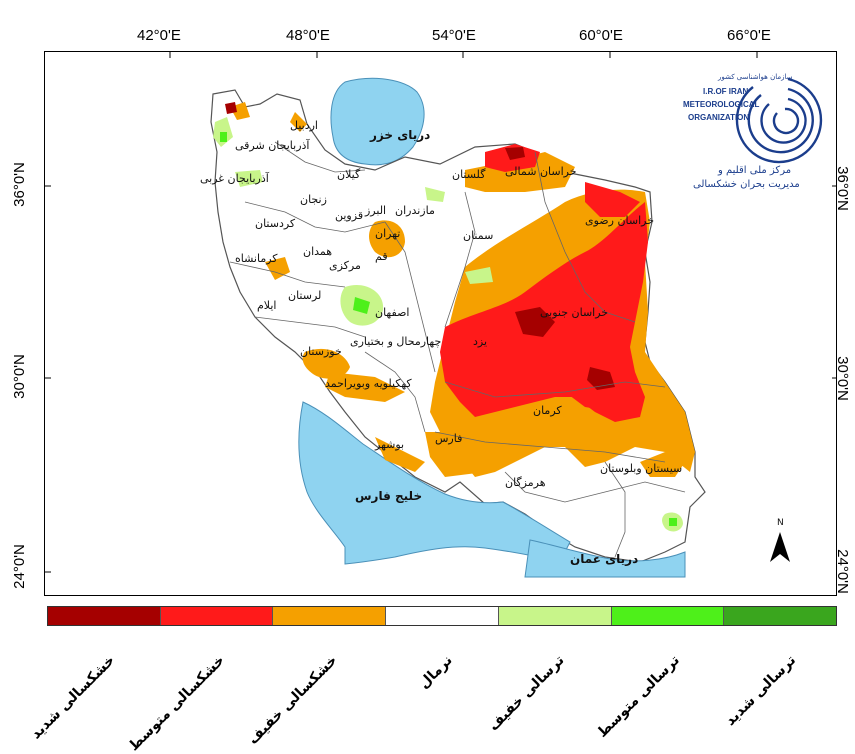  I want to click on province-label: گیلان, so click(349, 174).